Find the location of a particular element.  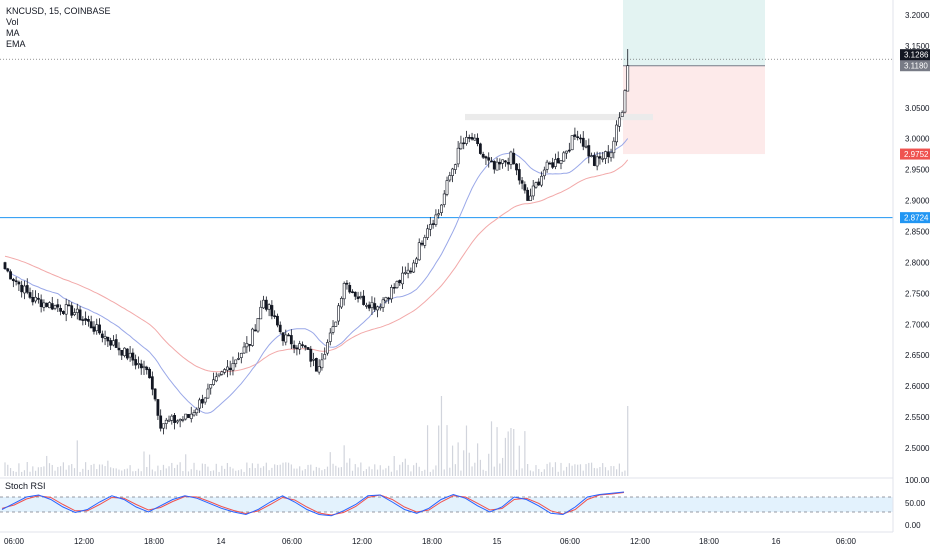

position-target-zone is located at coordinates (694, 33).